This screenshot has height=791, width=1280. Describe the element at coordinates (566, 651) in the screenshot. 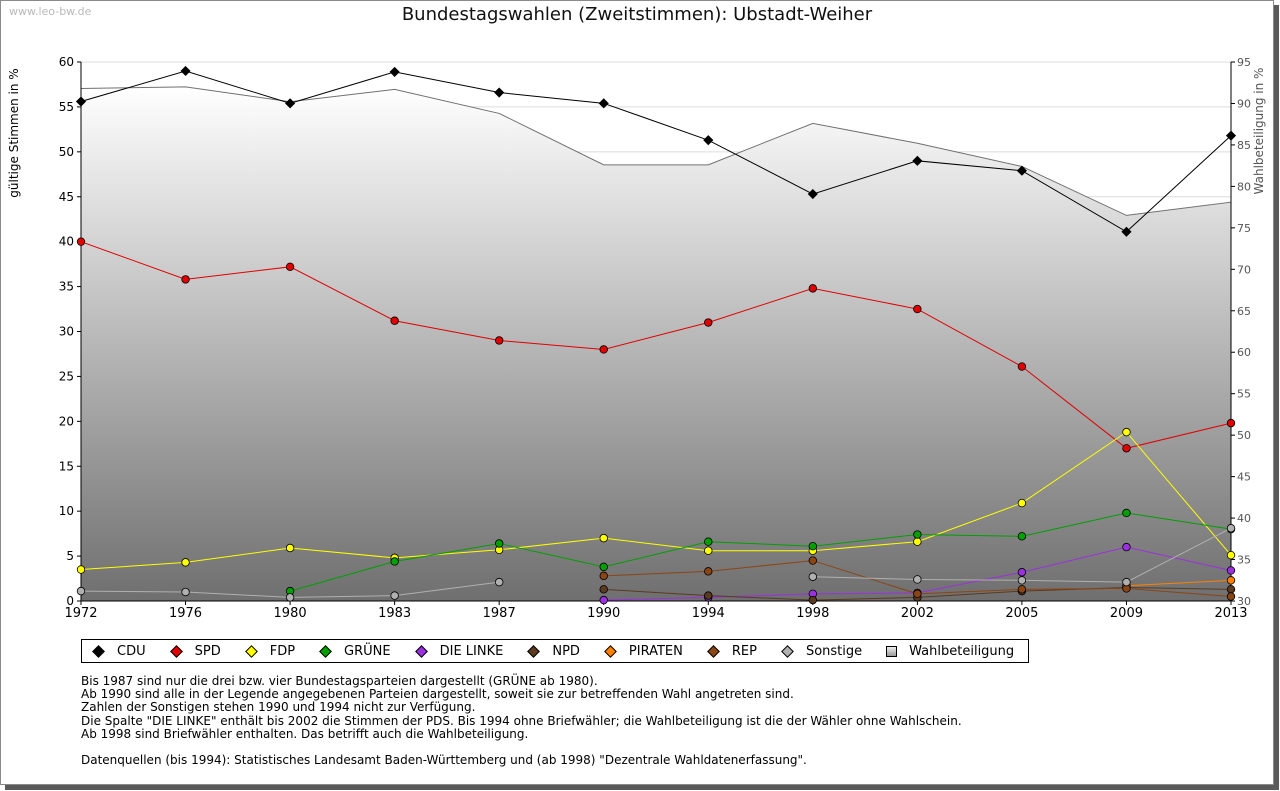

I see `legend-label: NPD` at that location.